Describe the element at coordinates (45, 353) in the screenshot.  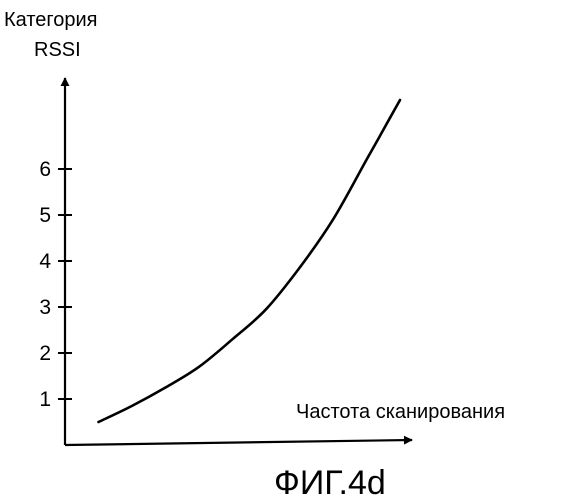
I see `y-tick-label-2: 2` at that location.